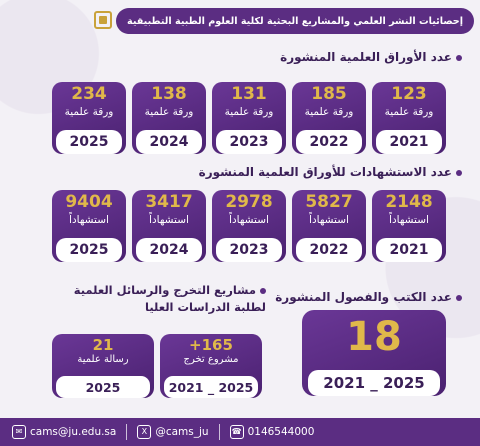 The width and height of the screenshot is (480, 446). What do you see at coordinates (249, 250) in the screenshot?
I see `citations-year: 2023` at bounding box center [249, 250].